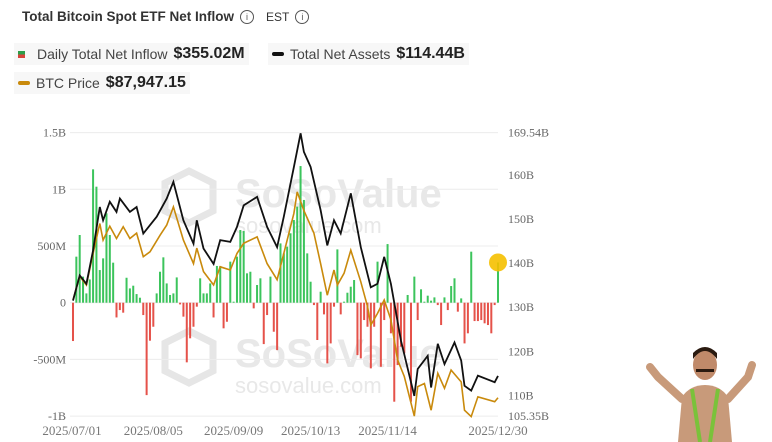  What do you see at coordinates (528, 133) in the screenshot?
I see `right-axis-tick: 169.54B` at bounding box center [528, 133].